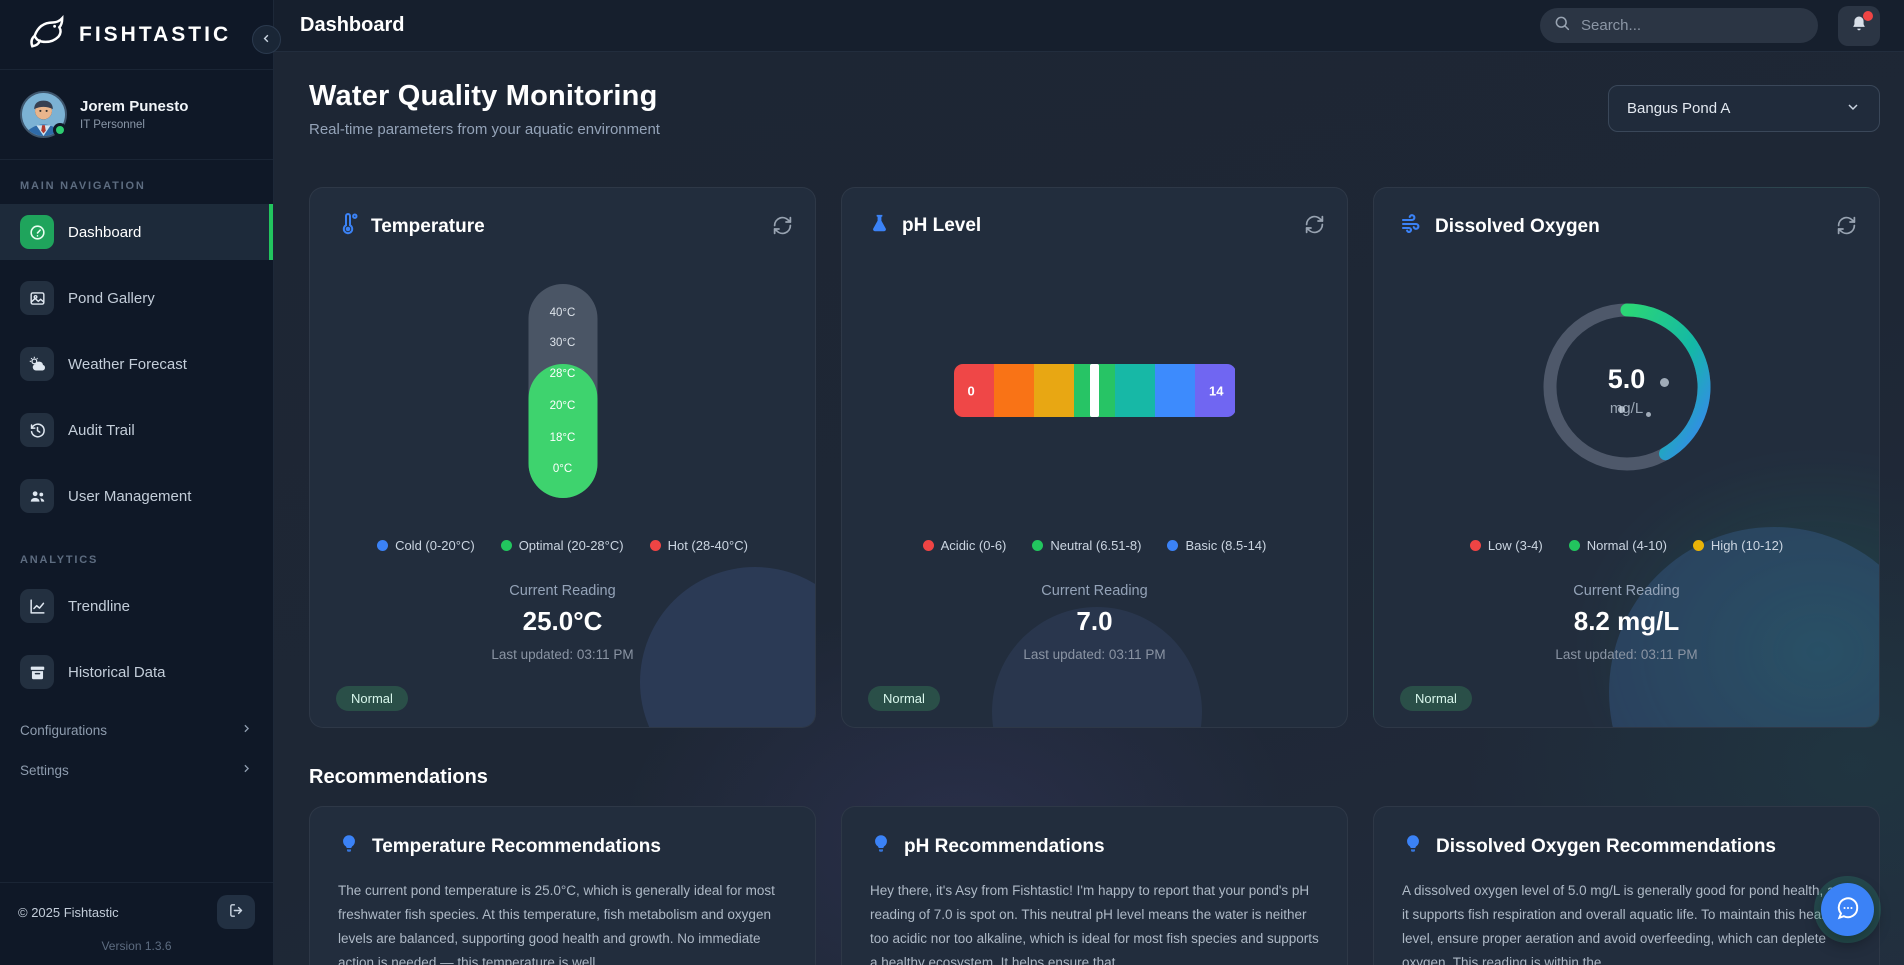 The width and height of the screenshot is (1904, 965). What do you see at coordinates (879, 226) in the screenshot?
I see `flask-icon` at bounding box center [879, 226].